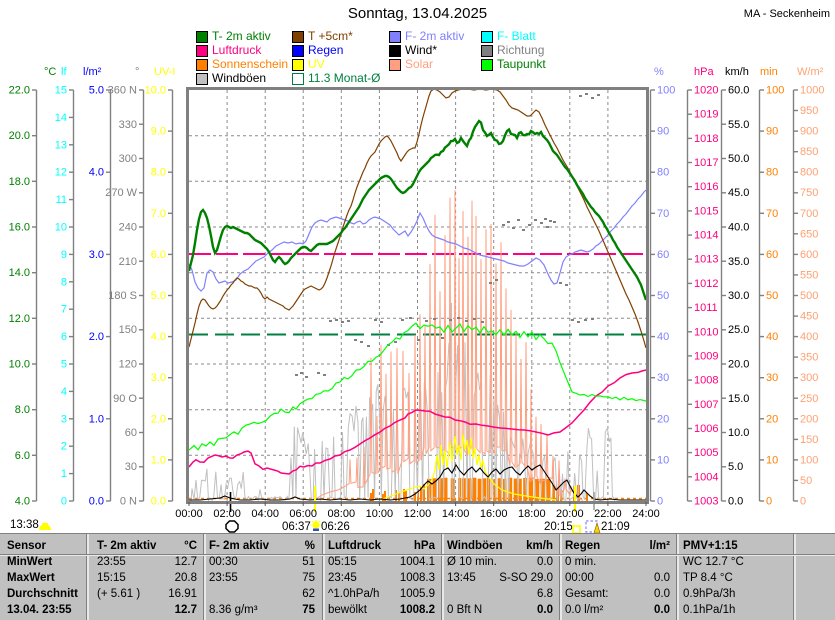  What do you see at coordinates (128, 262) in the screenshot?
I see `svg-text: 210` at bounding box center [128, 262].